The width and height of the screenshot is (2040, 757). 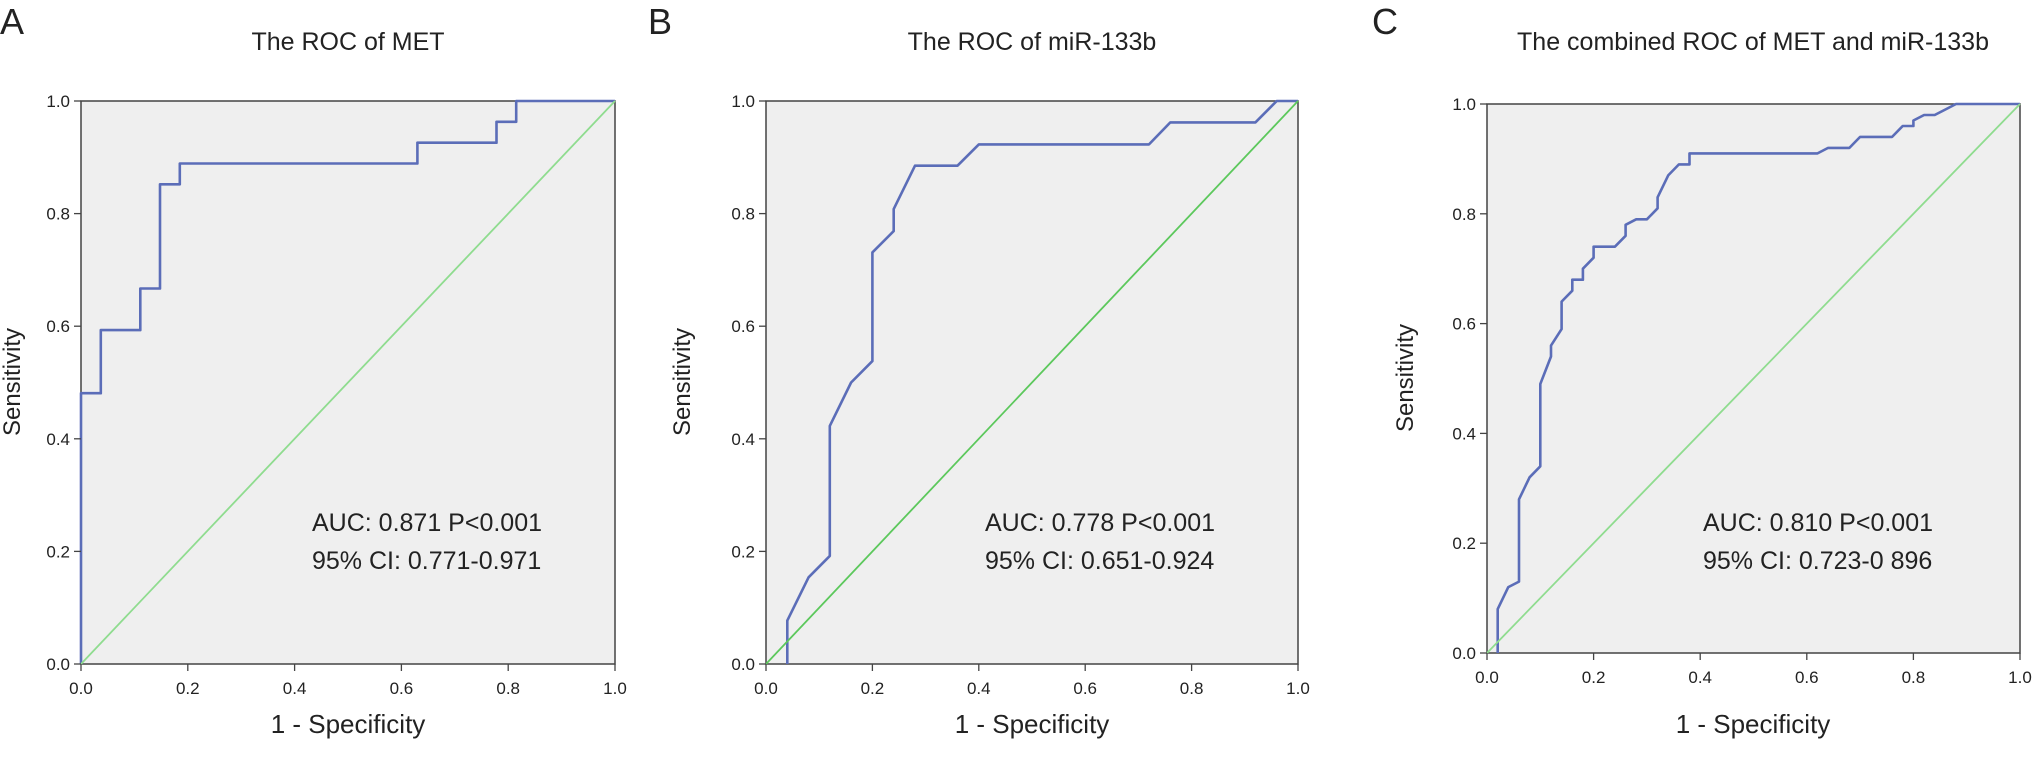 I want to click on auc-annotation: 95% CI: 0.723-0 896, so click(x=1817, y=561).